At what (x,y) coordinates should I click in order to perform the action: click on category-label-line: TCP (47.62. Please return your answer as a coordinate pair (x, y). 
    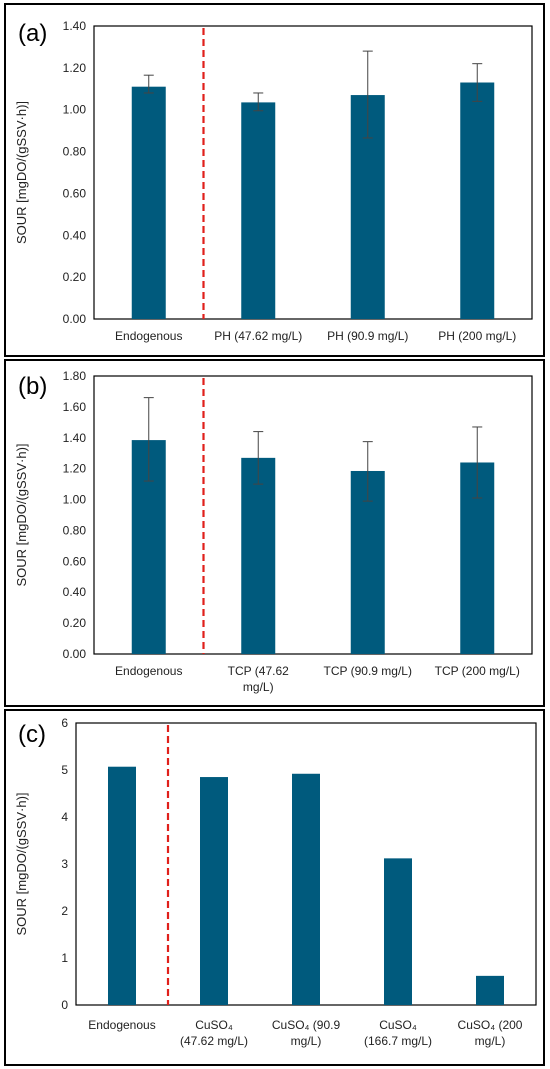
    Looking at the image, I should click on (258, 671).